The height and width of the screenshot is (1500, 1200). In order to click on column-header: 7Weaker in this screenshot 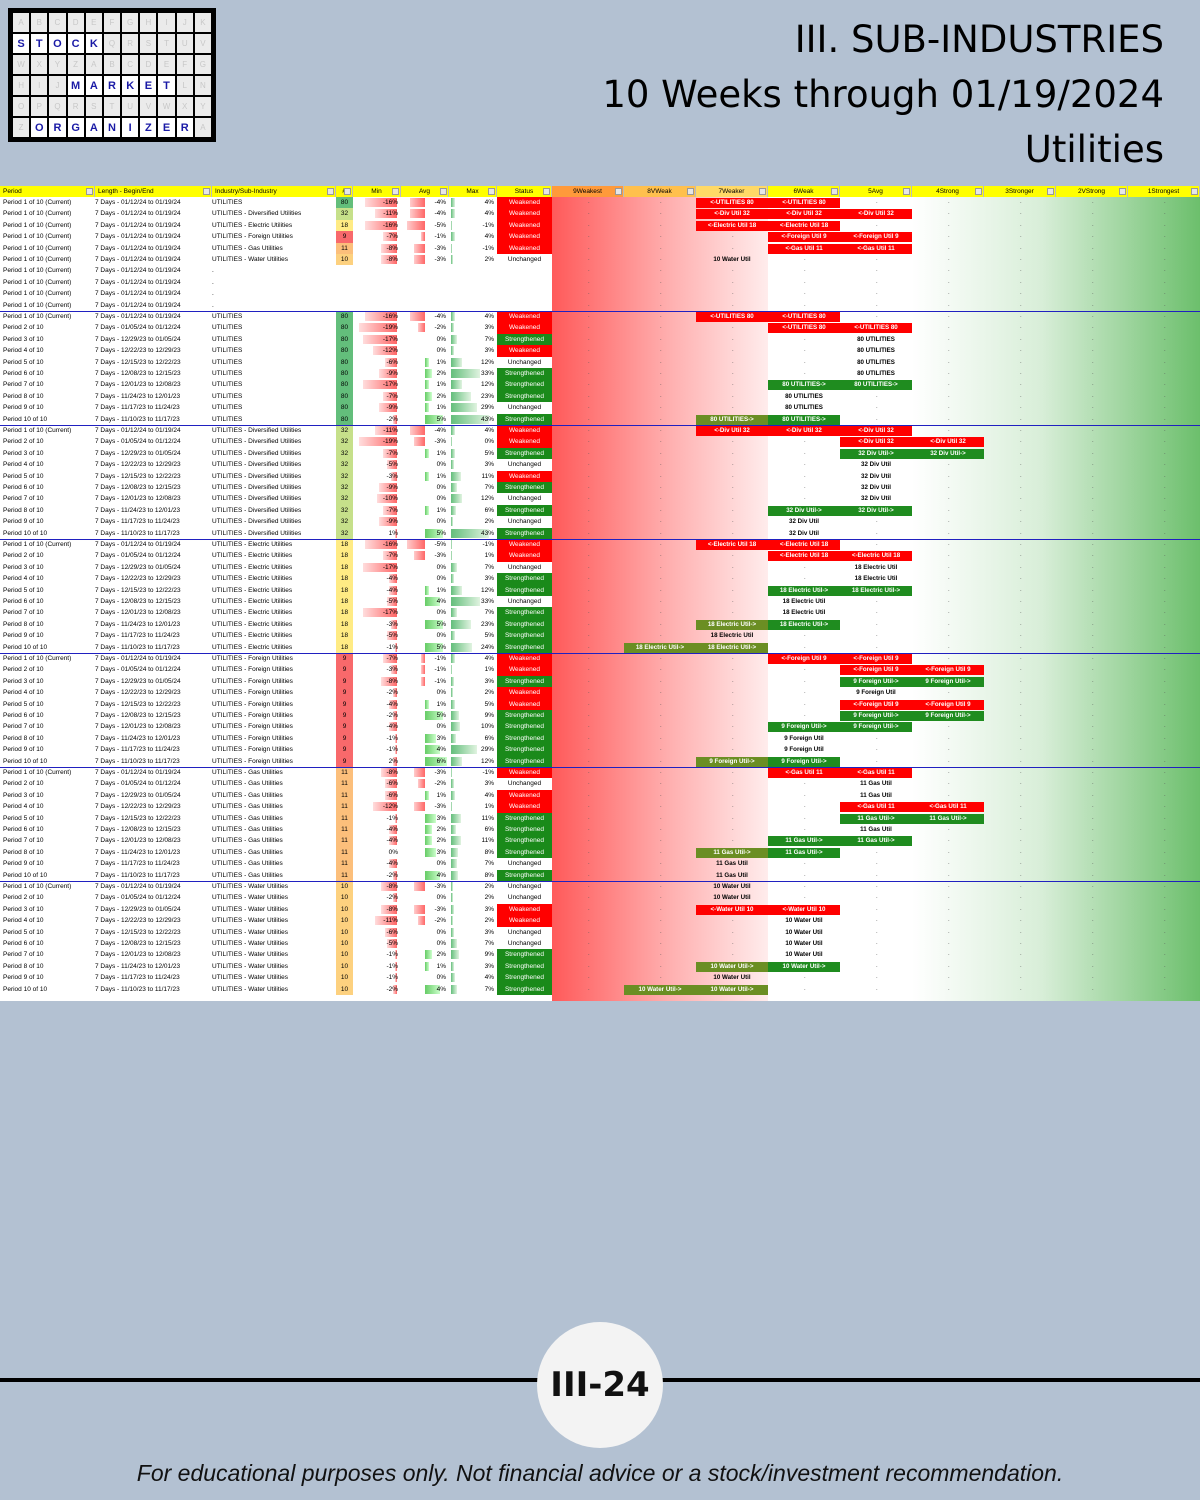, I will do `click(732, 191)`.